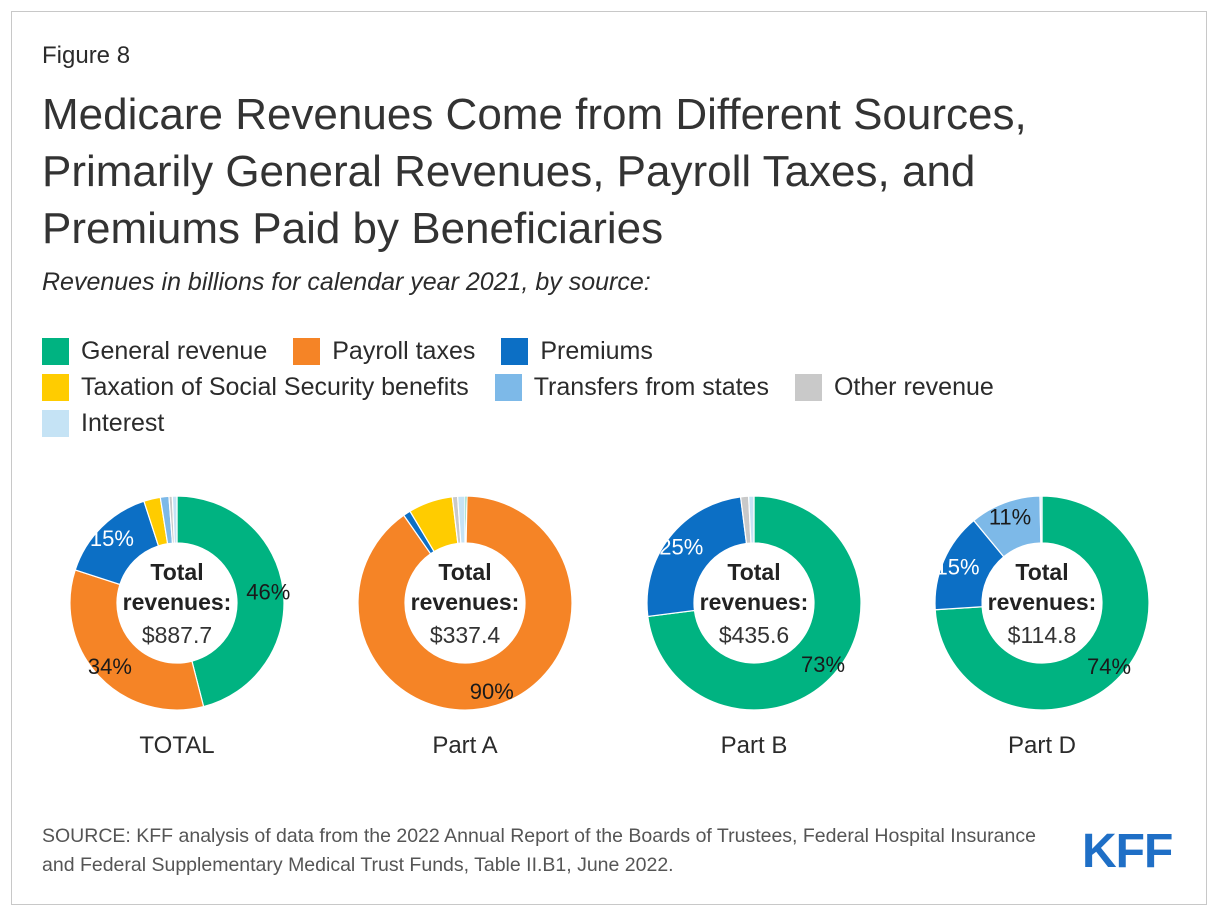 The width and height of the screenshot is (1220, 918). What do you see at coordinates (1010, 517) in the screenshot?
I see `slice-data-label: 11%` at bounding box center [1010, 517].